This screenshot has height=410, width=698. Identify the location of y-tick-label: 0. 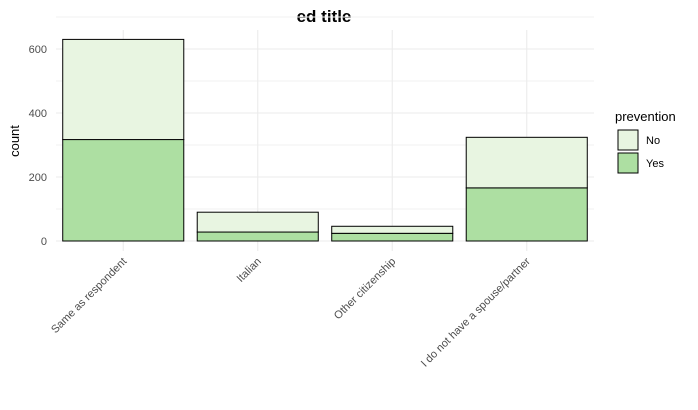
(44, 242).